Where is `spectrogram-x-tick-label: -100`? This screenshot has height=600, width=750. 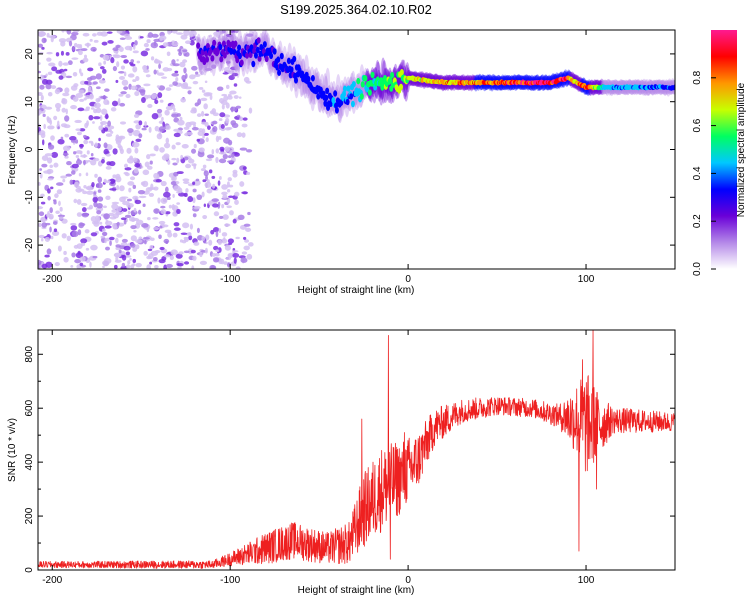 spectrogram-x-tick-label: -100 is located at coordinates (230, 279).